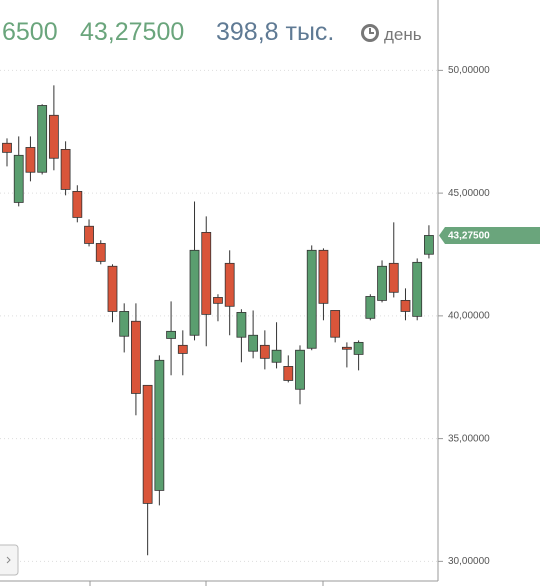 The image size is (549, 587). Describe the element at coordinates (469, 438) in the screenshot. I see `y-tick-label: 35,00000` at that location.